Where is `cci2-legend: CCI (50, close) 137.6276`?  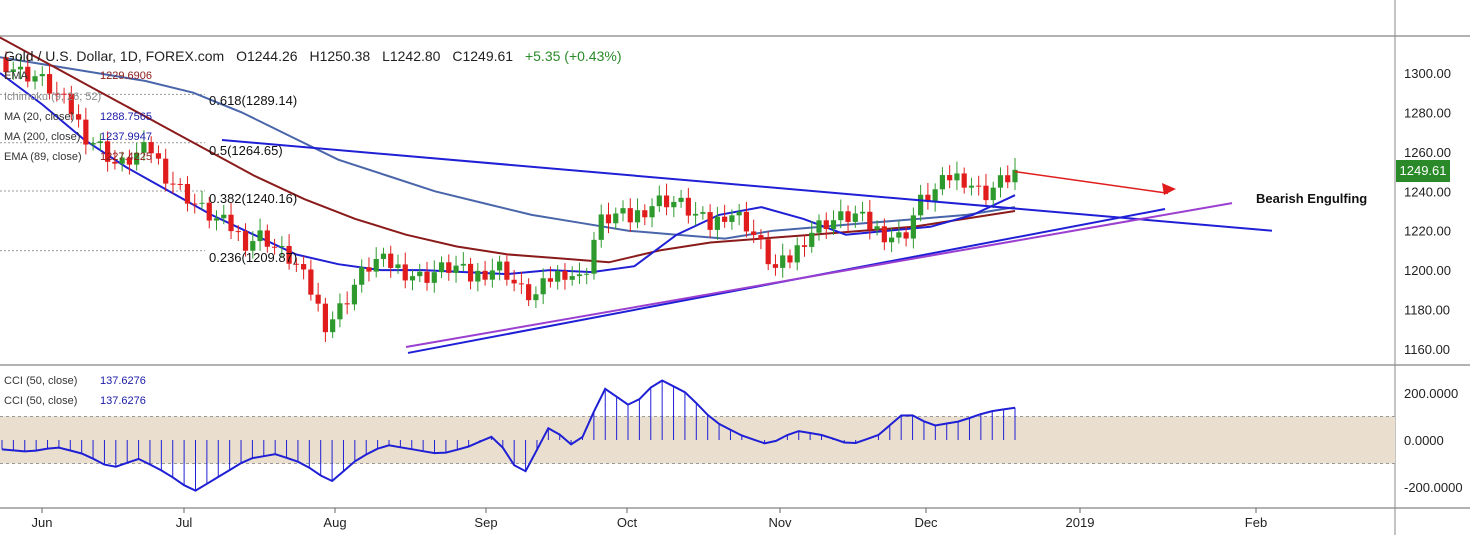 cci2-legend: CCI (50, close) 137.6276 is located at coordinates (75, 401).